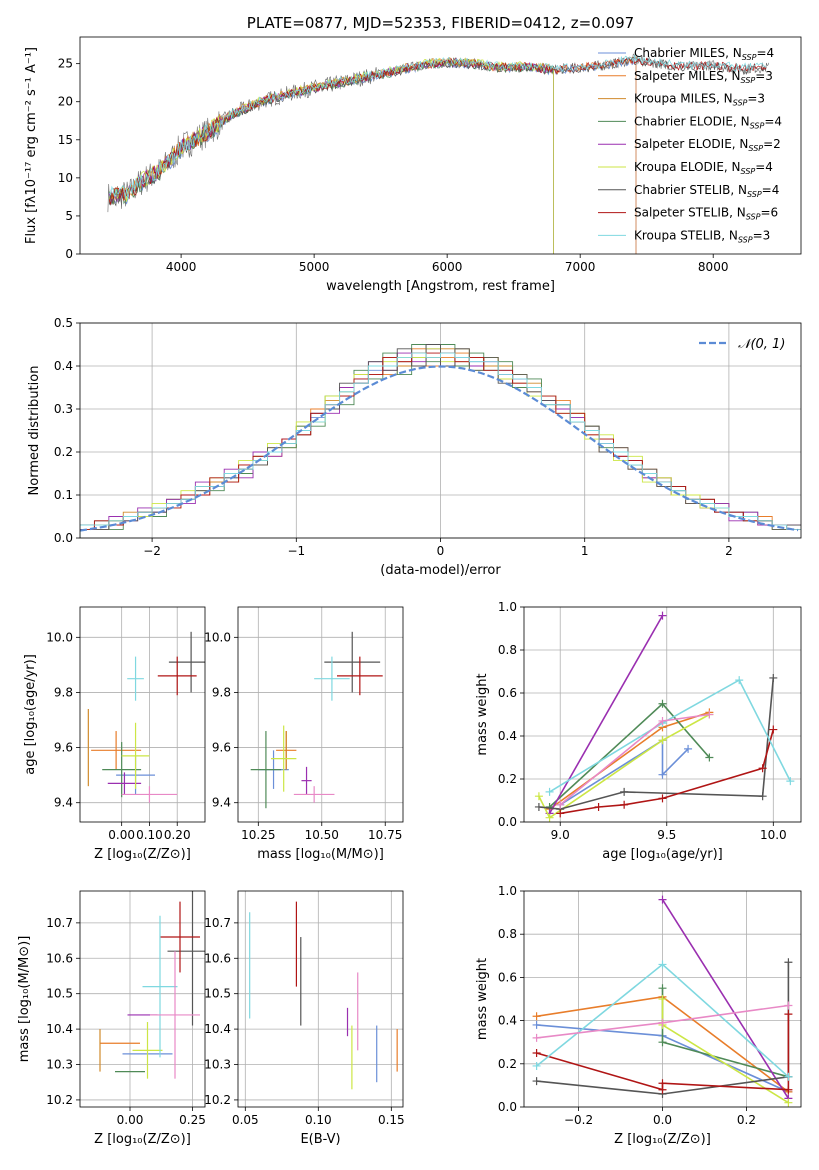  I want to click on x-tick-label: 0.20, so click(177, 835).